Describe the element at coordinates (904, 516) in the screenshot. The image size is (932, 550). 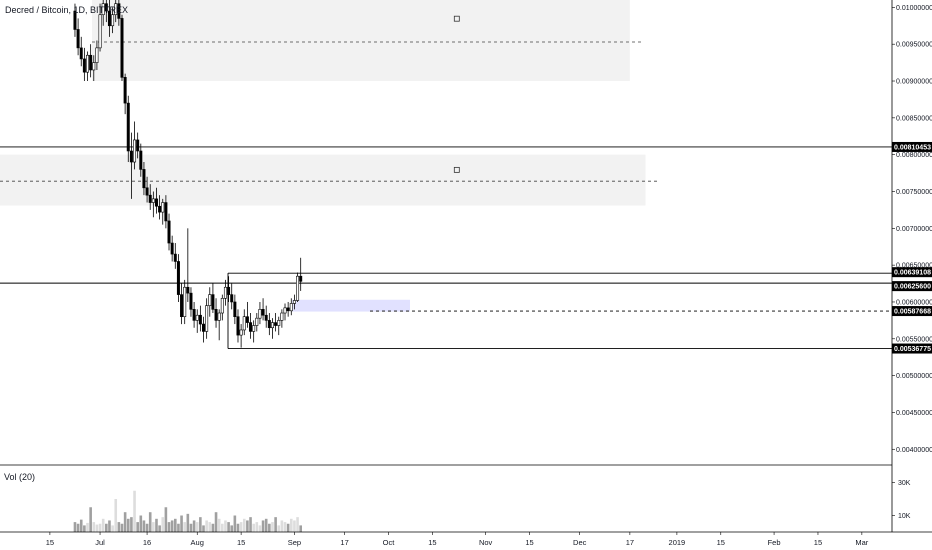
I see `vol-tick-label: 10K` at that location.